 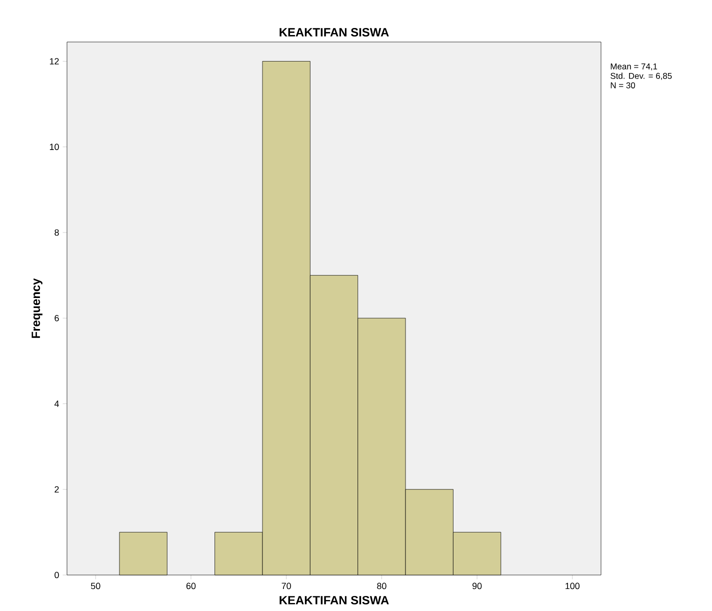 I want to click on x-tick-label: 50, so click(x=95, y=586).